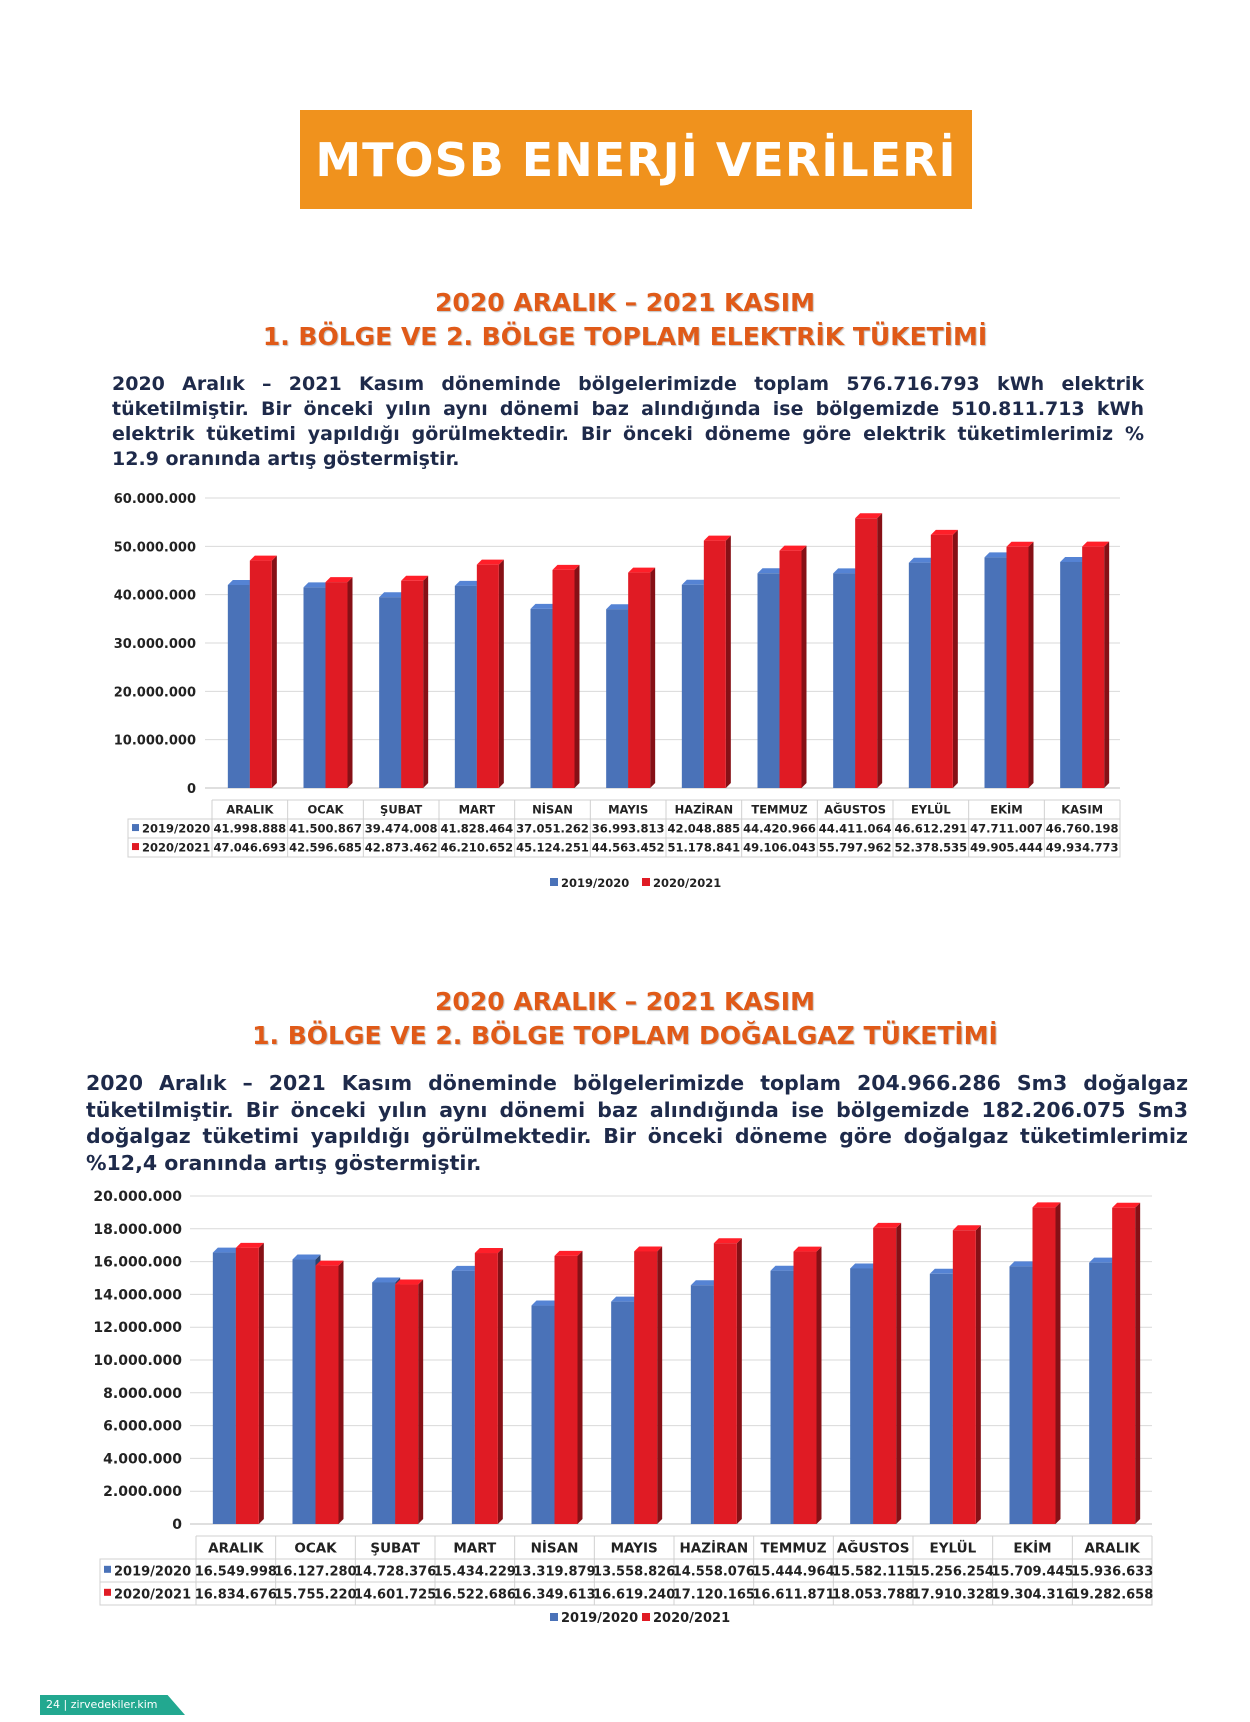  I want to click on y-tick-label: 40.000.000, so click(155, 596).